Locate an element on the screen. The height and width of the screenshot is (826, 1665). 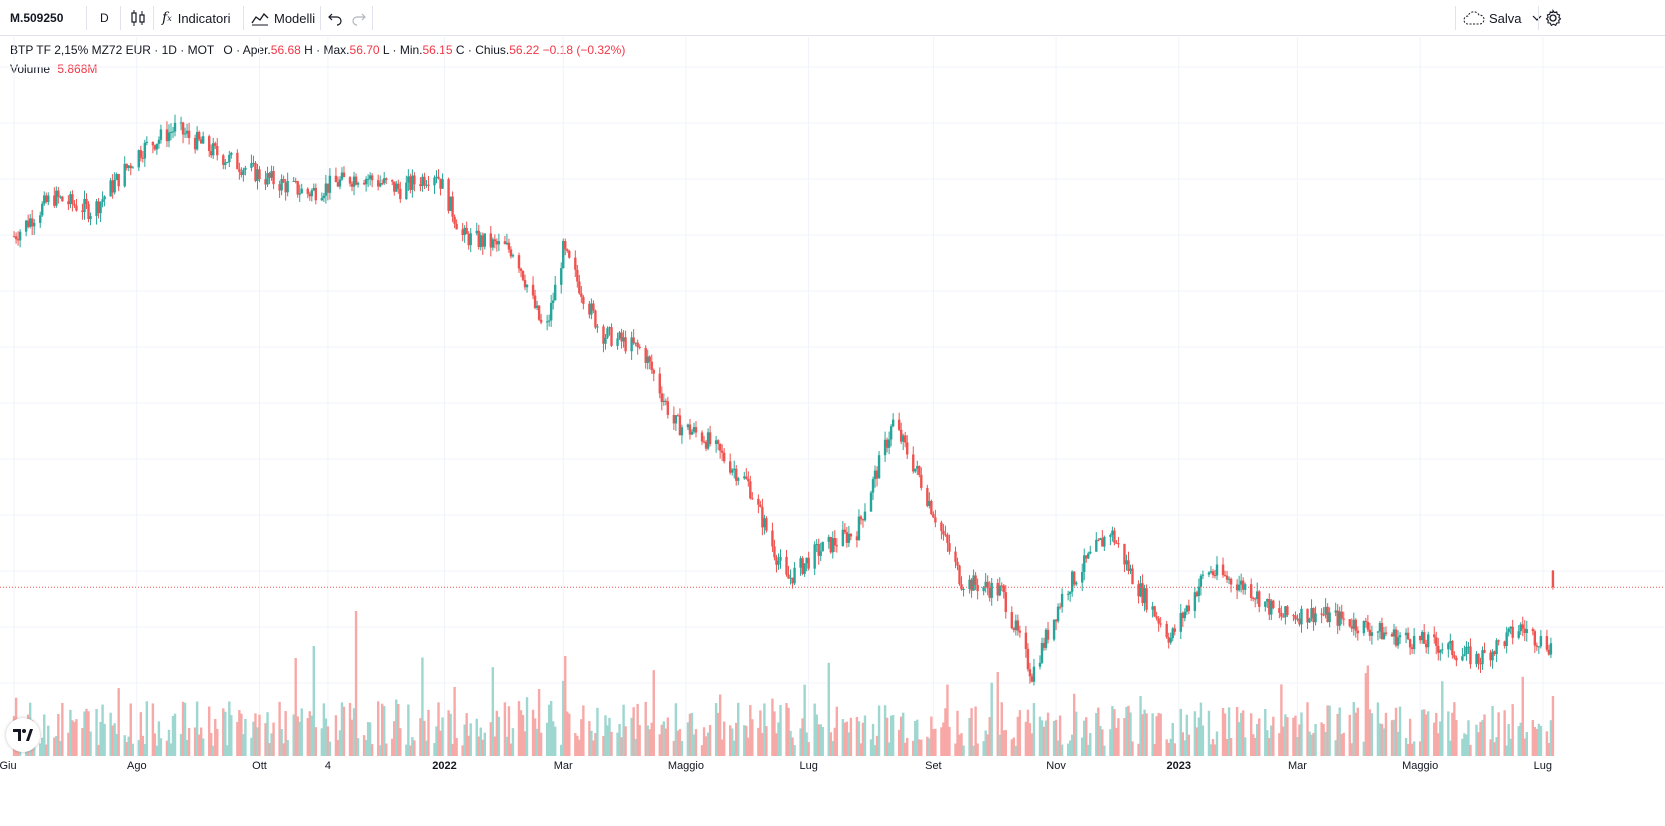
undo-button is located at coordinates (335, 18).